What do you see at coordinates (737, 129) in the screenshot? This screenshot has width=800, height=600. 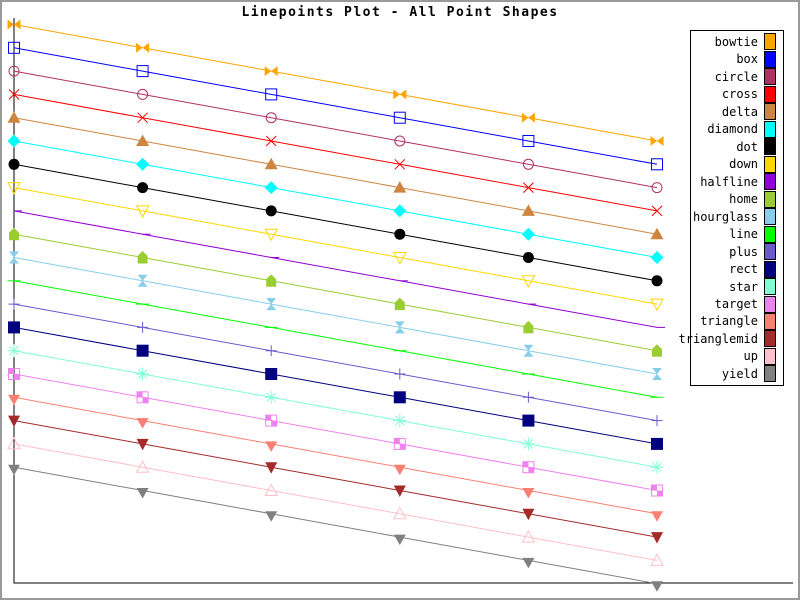 I see `legend-item-diamond: diamond` at bounding box center [737, 129].